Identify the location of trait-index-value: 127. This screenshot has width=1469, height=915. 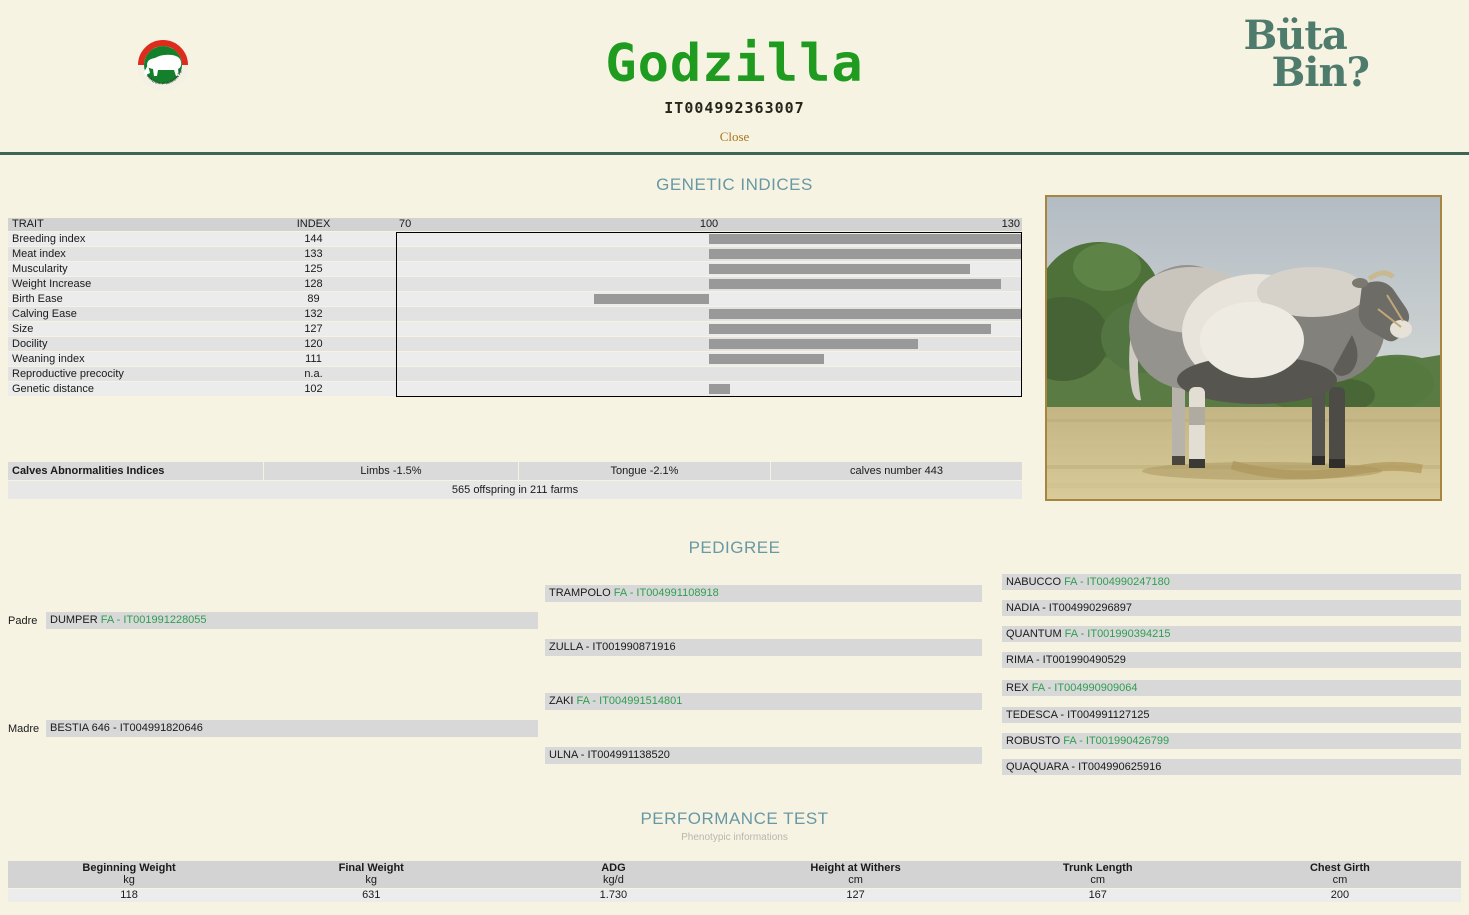
(313, 329).